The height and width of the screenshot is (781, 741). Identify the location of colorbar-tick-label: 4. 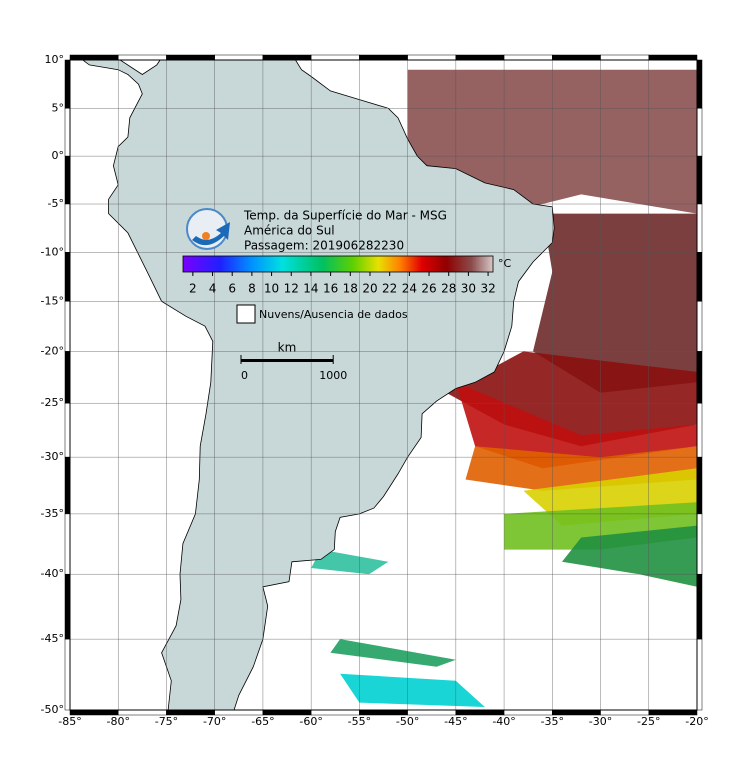
(213, 289).